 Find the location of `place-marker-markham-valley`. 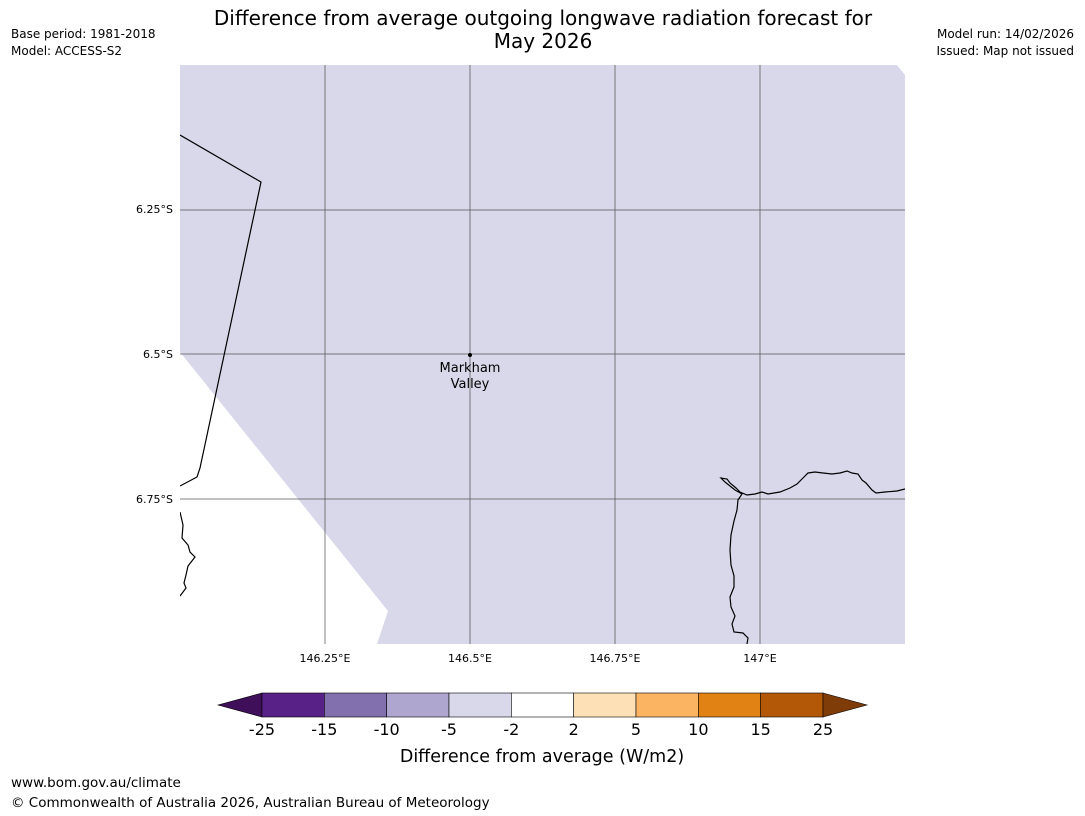

place-marker-markham-valley is located at coordinates (470, 355).